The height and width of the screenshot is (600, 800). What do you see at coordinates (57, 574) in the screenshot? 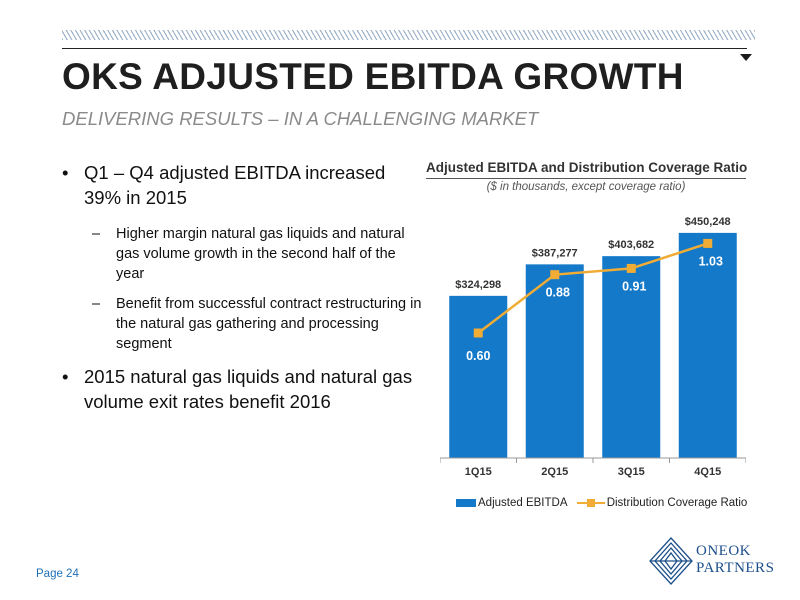
I see `page-number: Page 24` at bounding box center [57, 574].